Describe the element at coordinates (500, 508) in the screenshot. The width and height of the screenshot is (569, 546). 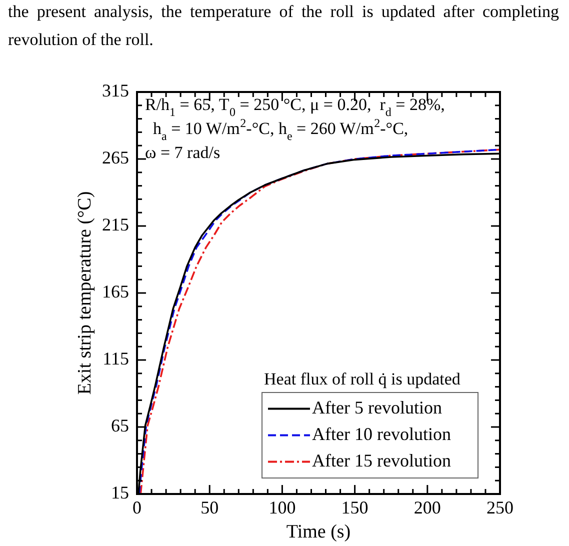
I see `x-tick-label: 250` at that location.